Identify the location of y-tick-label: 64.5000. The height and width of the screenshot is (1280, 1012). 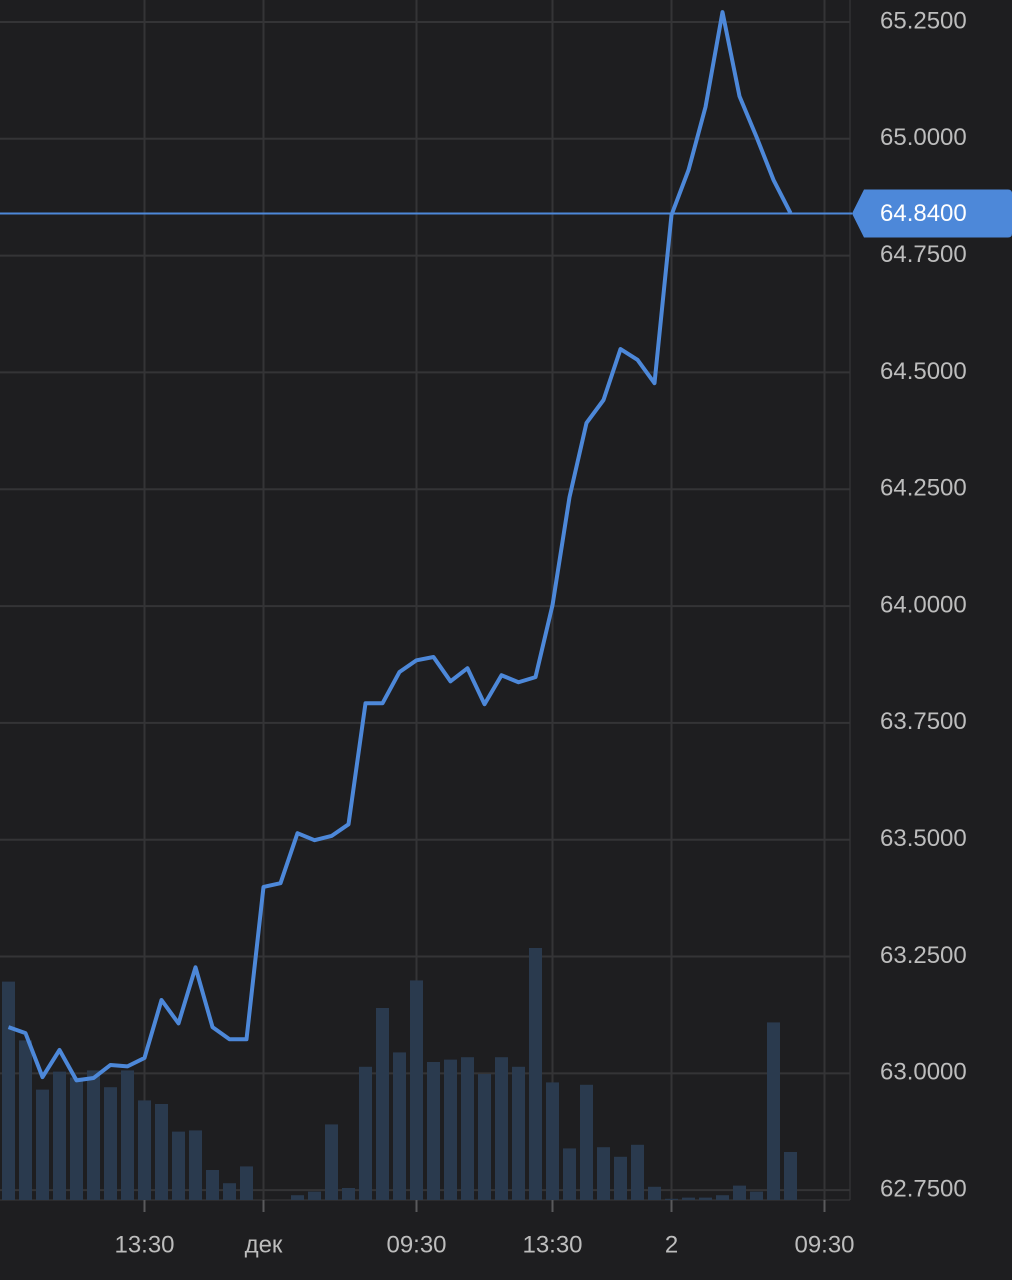
(923, 371).